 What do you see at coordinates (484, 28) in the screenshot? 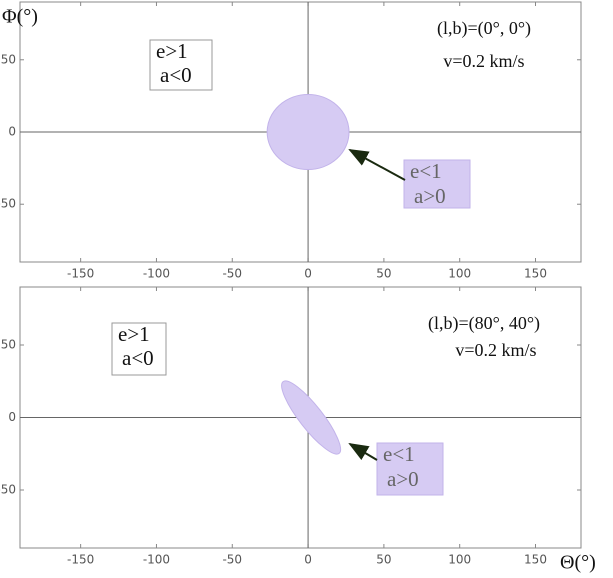
I see `info-text: (l,b)=(0°, 0°)` at bounding box center [484, 28].